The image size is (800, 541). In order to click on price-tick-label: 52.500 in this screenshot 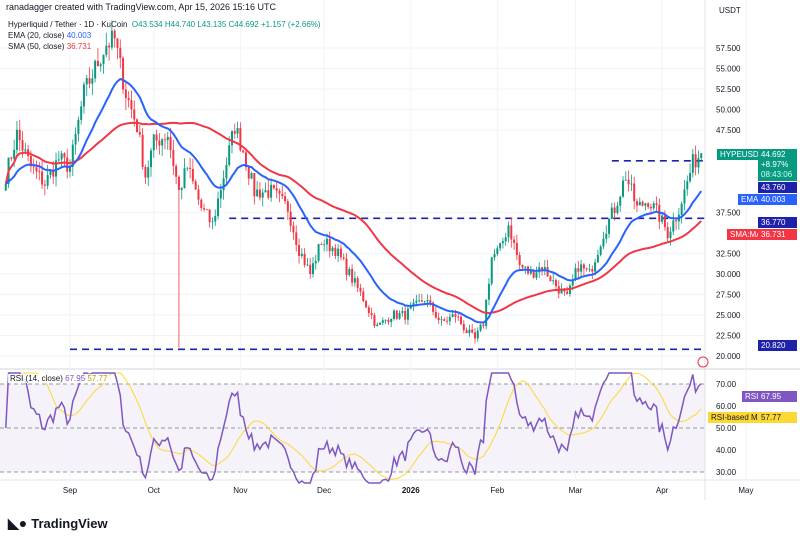, I will do `click(728, 89)`.